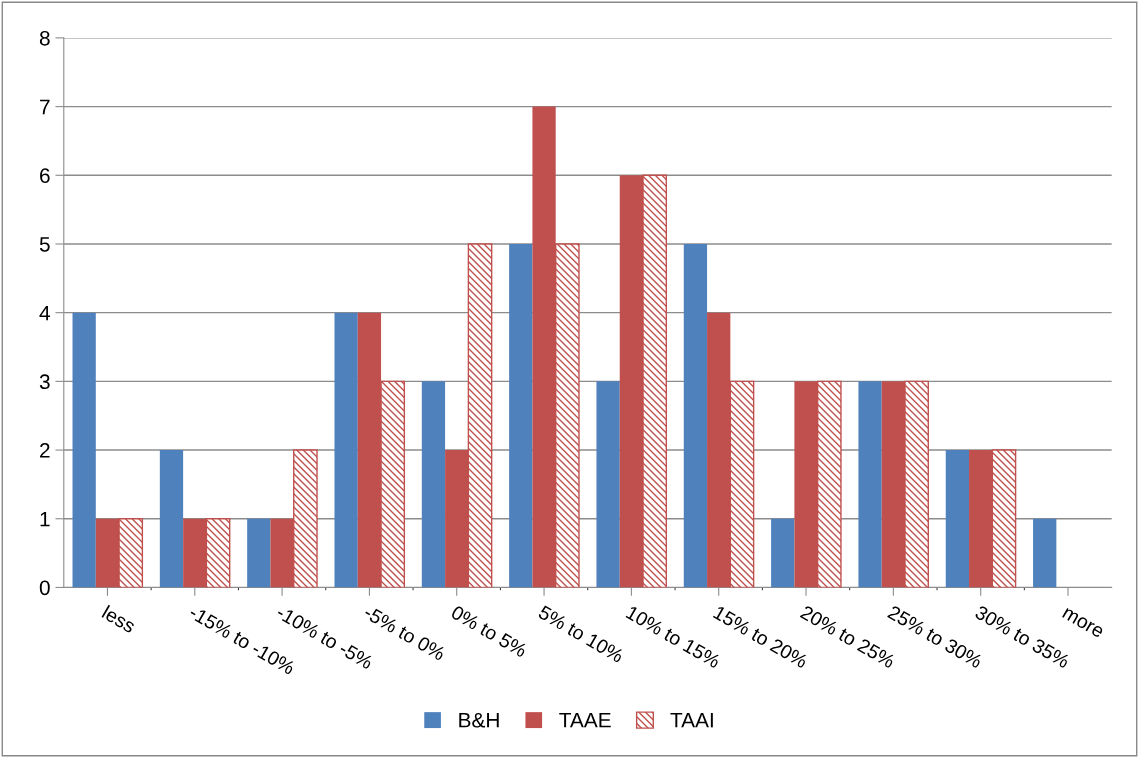 The height and width of the screenshot is (758, 1139). Describe the element at coordinates (44, 588) in the screenshot. I see `y-tick-label: 0` at that location.